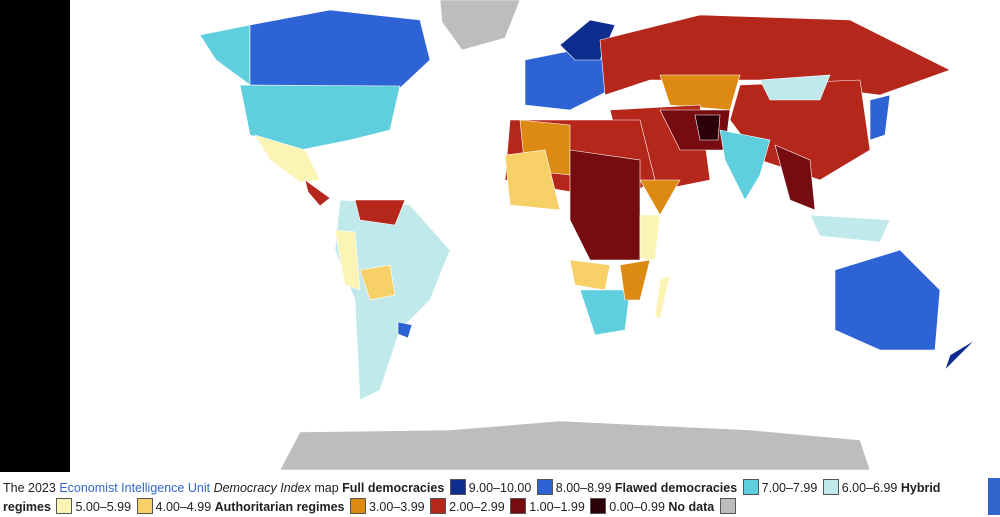 The image size is (1000, 517). Describe the element at coordinates (279, 507) in the screenshot. I see `legend-group: Authoritarian regimes` at that location.